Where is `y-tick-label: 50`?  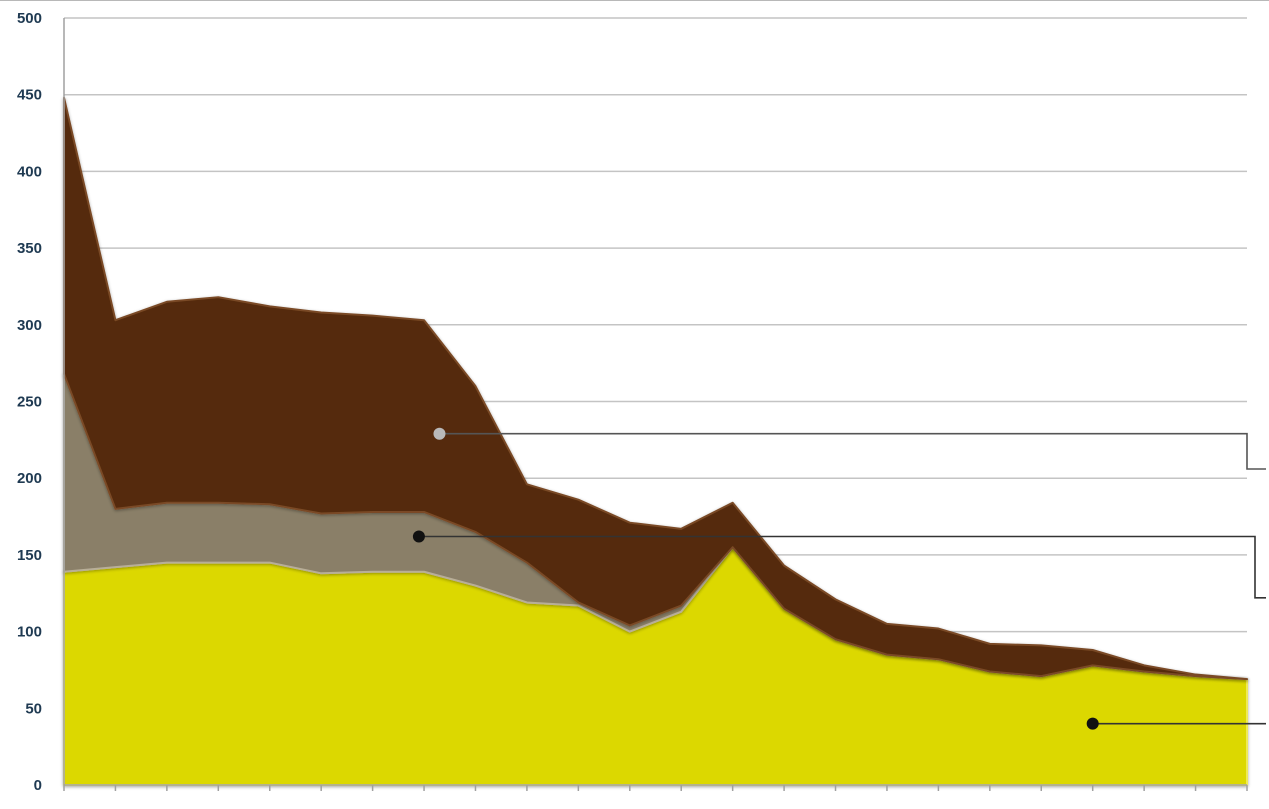 y-tick-label: 50 is located at coordinates (33, 708).